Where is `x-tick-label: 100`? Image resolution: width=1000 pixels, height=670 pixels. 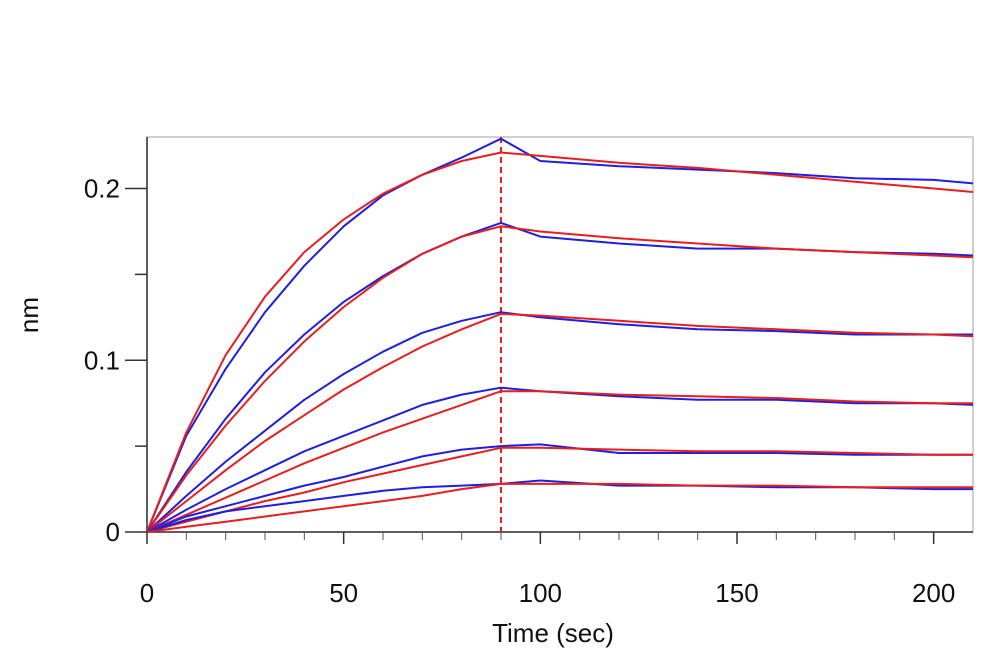
x-tick-label: 100 is located at coordinates (540, 593).